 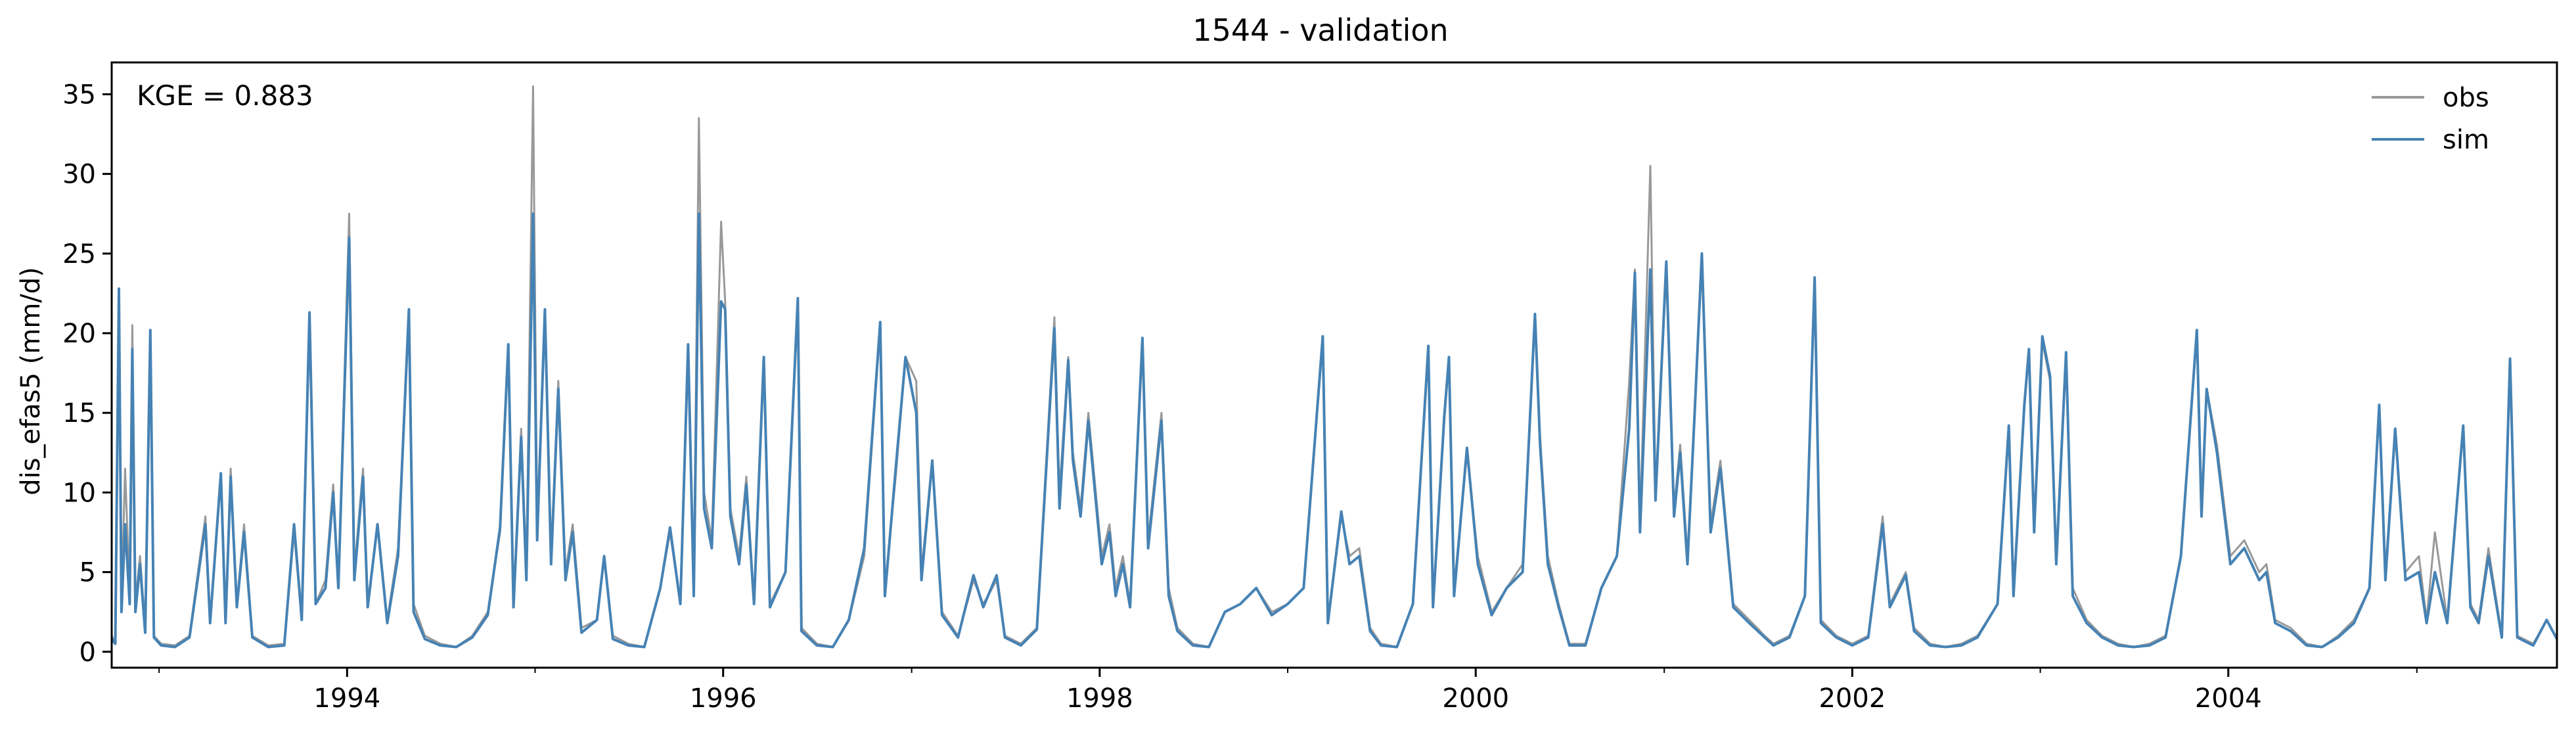 What do you see at coordinates (346, 698) in the screenshot?
I see `x-tick-label: 1994` at bounding box center [346, 698].